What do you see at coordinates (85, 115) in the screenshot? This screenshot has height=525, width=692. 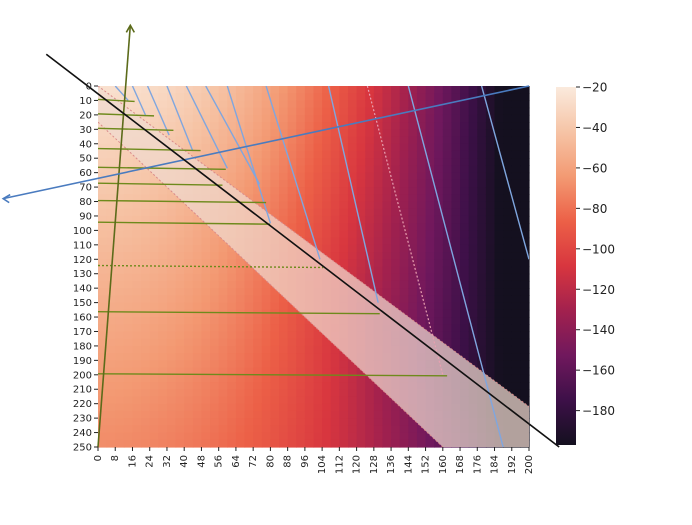 I see `y-tick-label: 20` at bounding box center [85, 115].